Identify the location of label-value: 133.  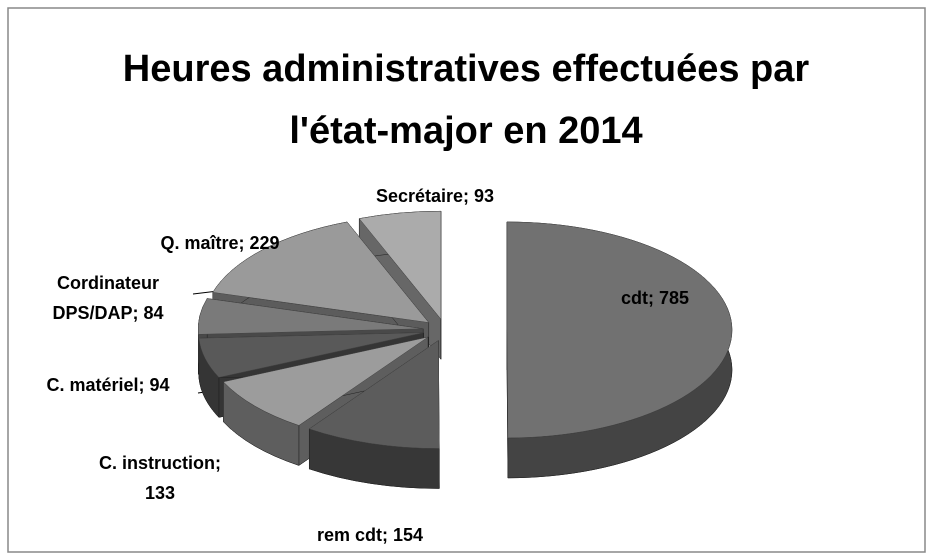
(160, 493).